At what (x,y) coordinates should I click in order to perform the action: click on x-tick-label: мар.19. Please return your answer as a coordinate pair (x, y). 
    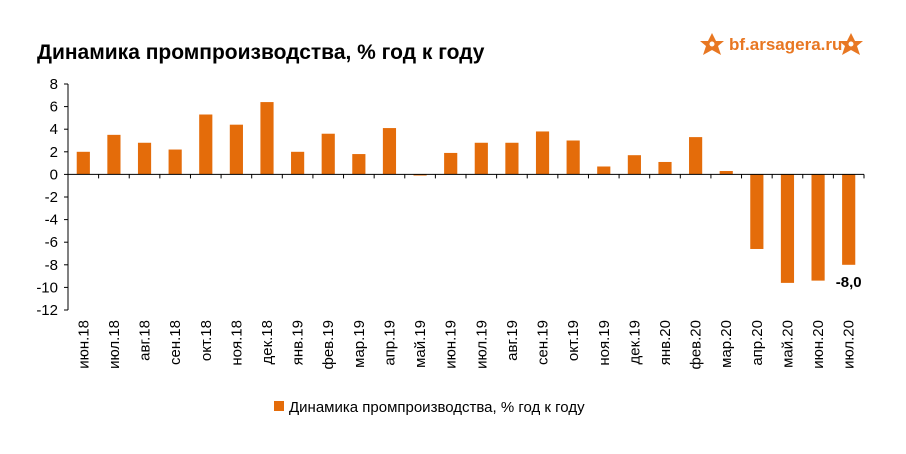
    Looking at the image, I should click on (359, 344).